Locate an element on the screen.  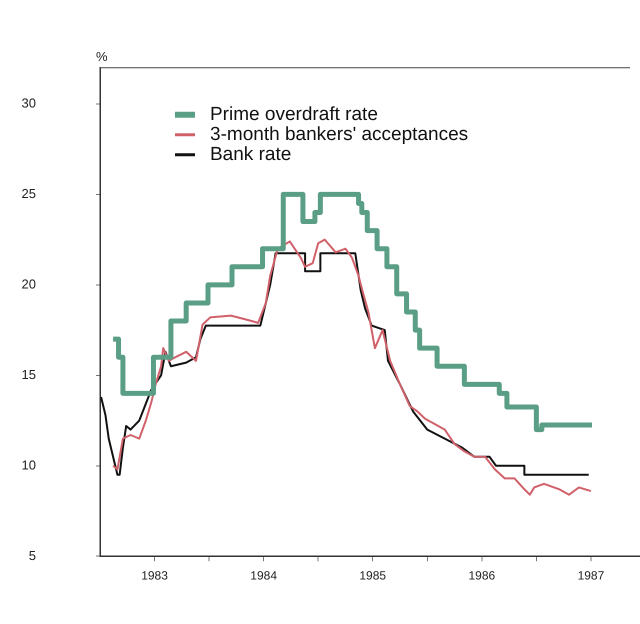
y-tick-label: 15 is located at coordinates (29, 374).